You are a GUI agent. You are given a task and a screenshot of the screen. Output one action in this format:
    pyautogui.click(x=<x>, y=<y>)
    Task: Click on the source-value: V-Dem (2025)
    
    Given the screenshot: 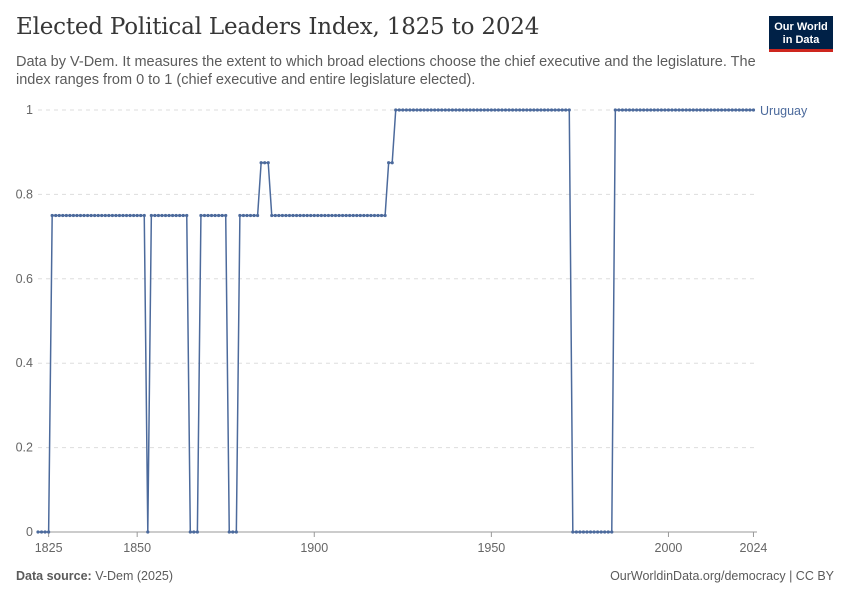 What is the action you would take?
    pyautogui.click(x=134, y=576)
    